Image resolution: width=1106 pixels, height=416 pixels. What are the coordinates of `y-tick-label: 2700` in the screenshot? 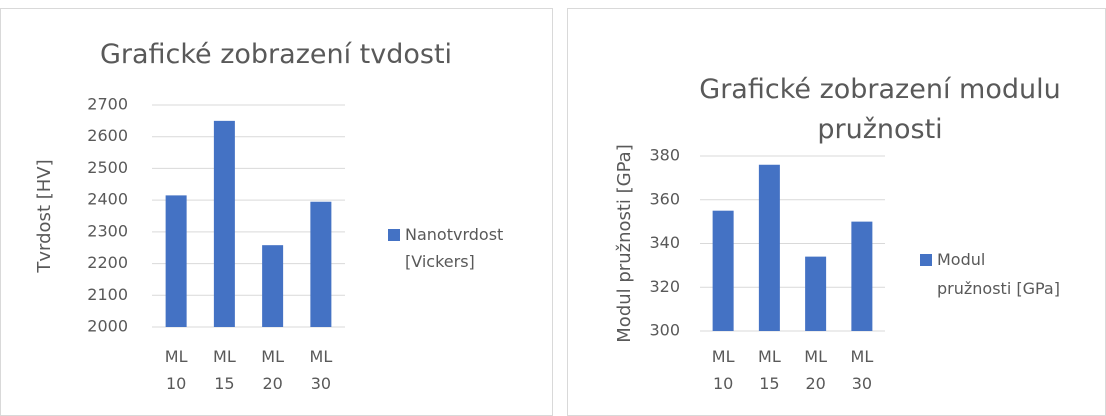 It's located at (107, 104).